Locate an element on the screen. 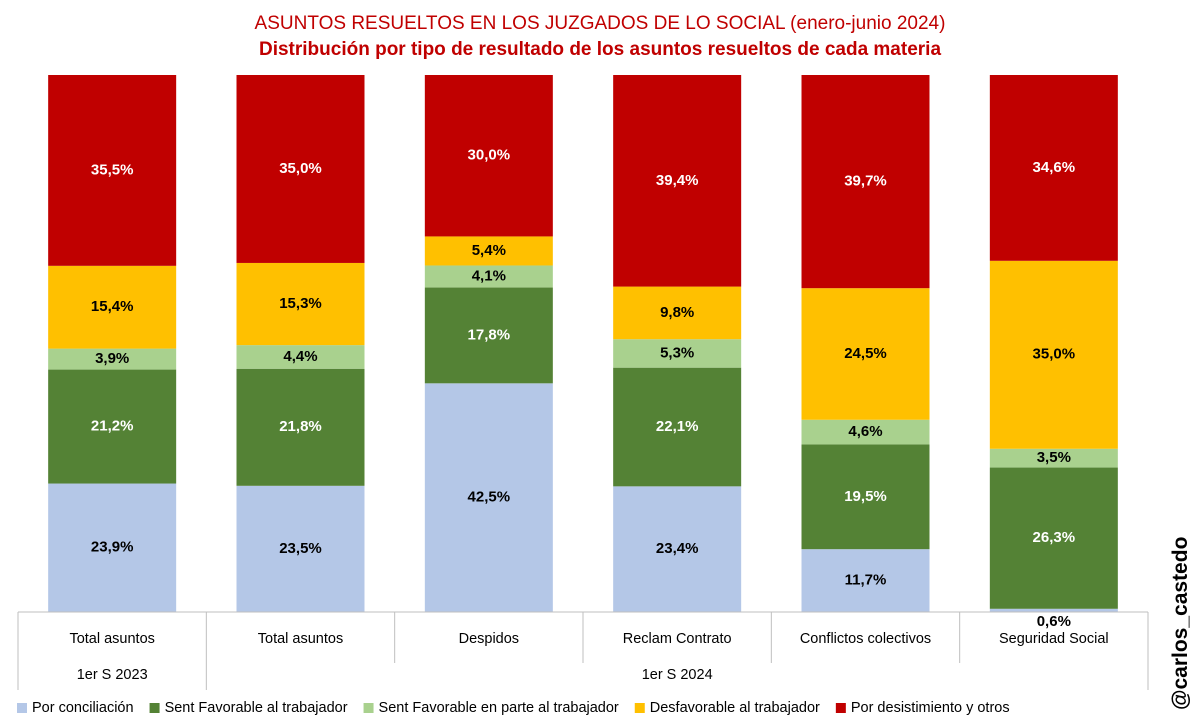 The width and height of the screenshot is (1200, 727). legend-item: Sent Favorable en parte al trabajador is located at coordinates (491, 708).